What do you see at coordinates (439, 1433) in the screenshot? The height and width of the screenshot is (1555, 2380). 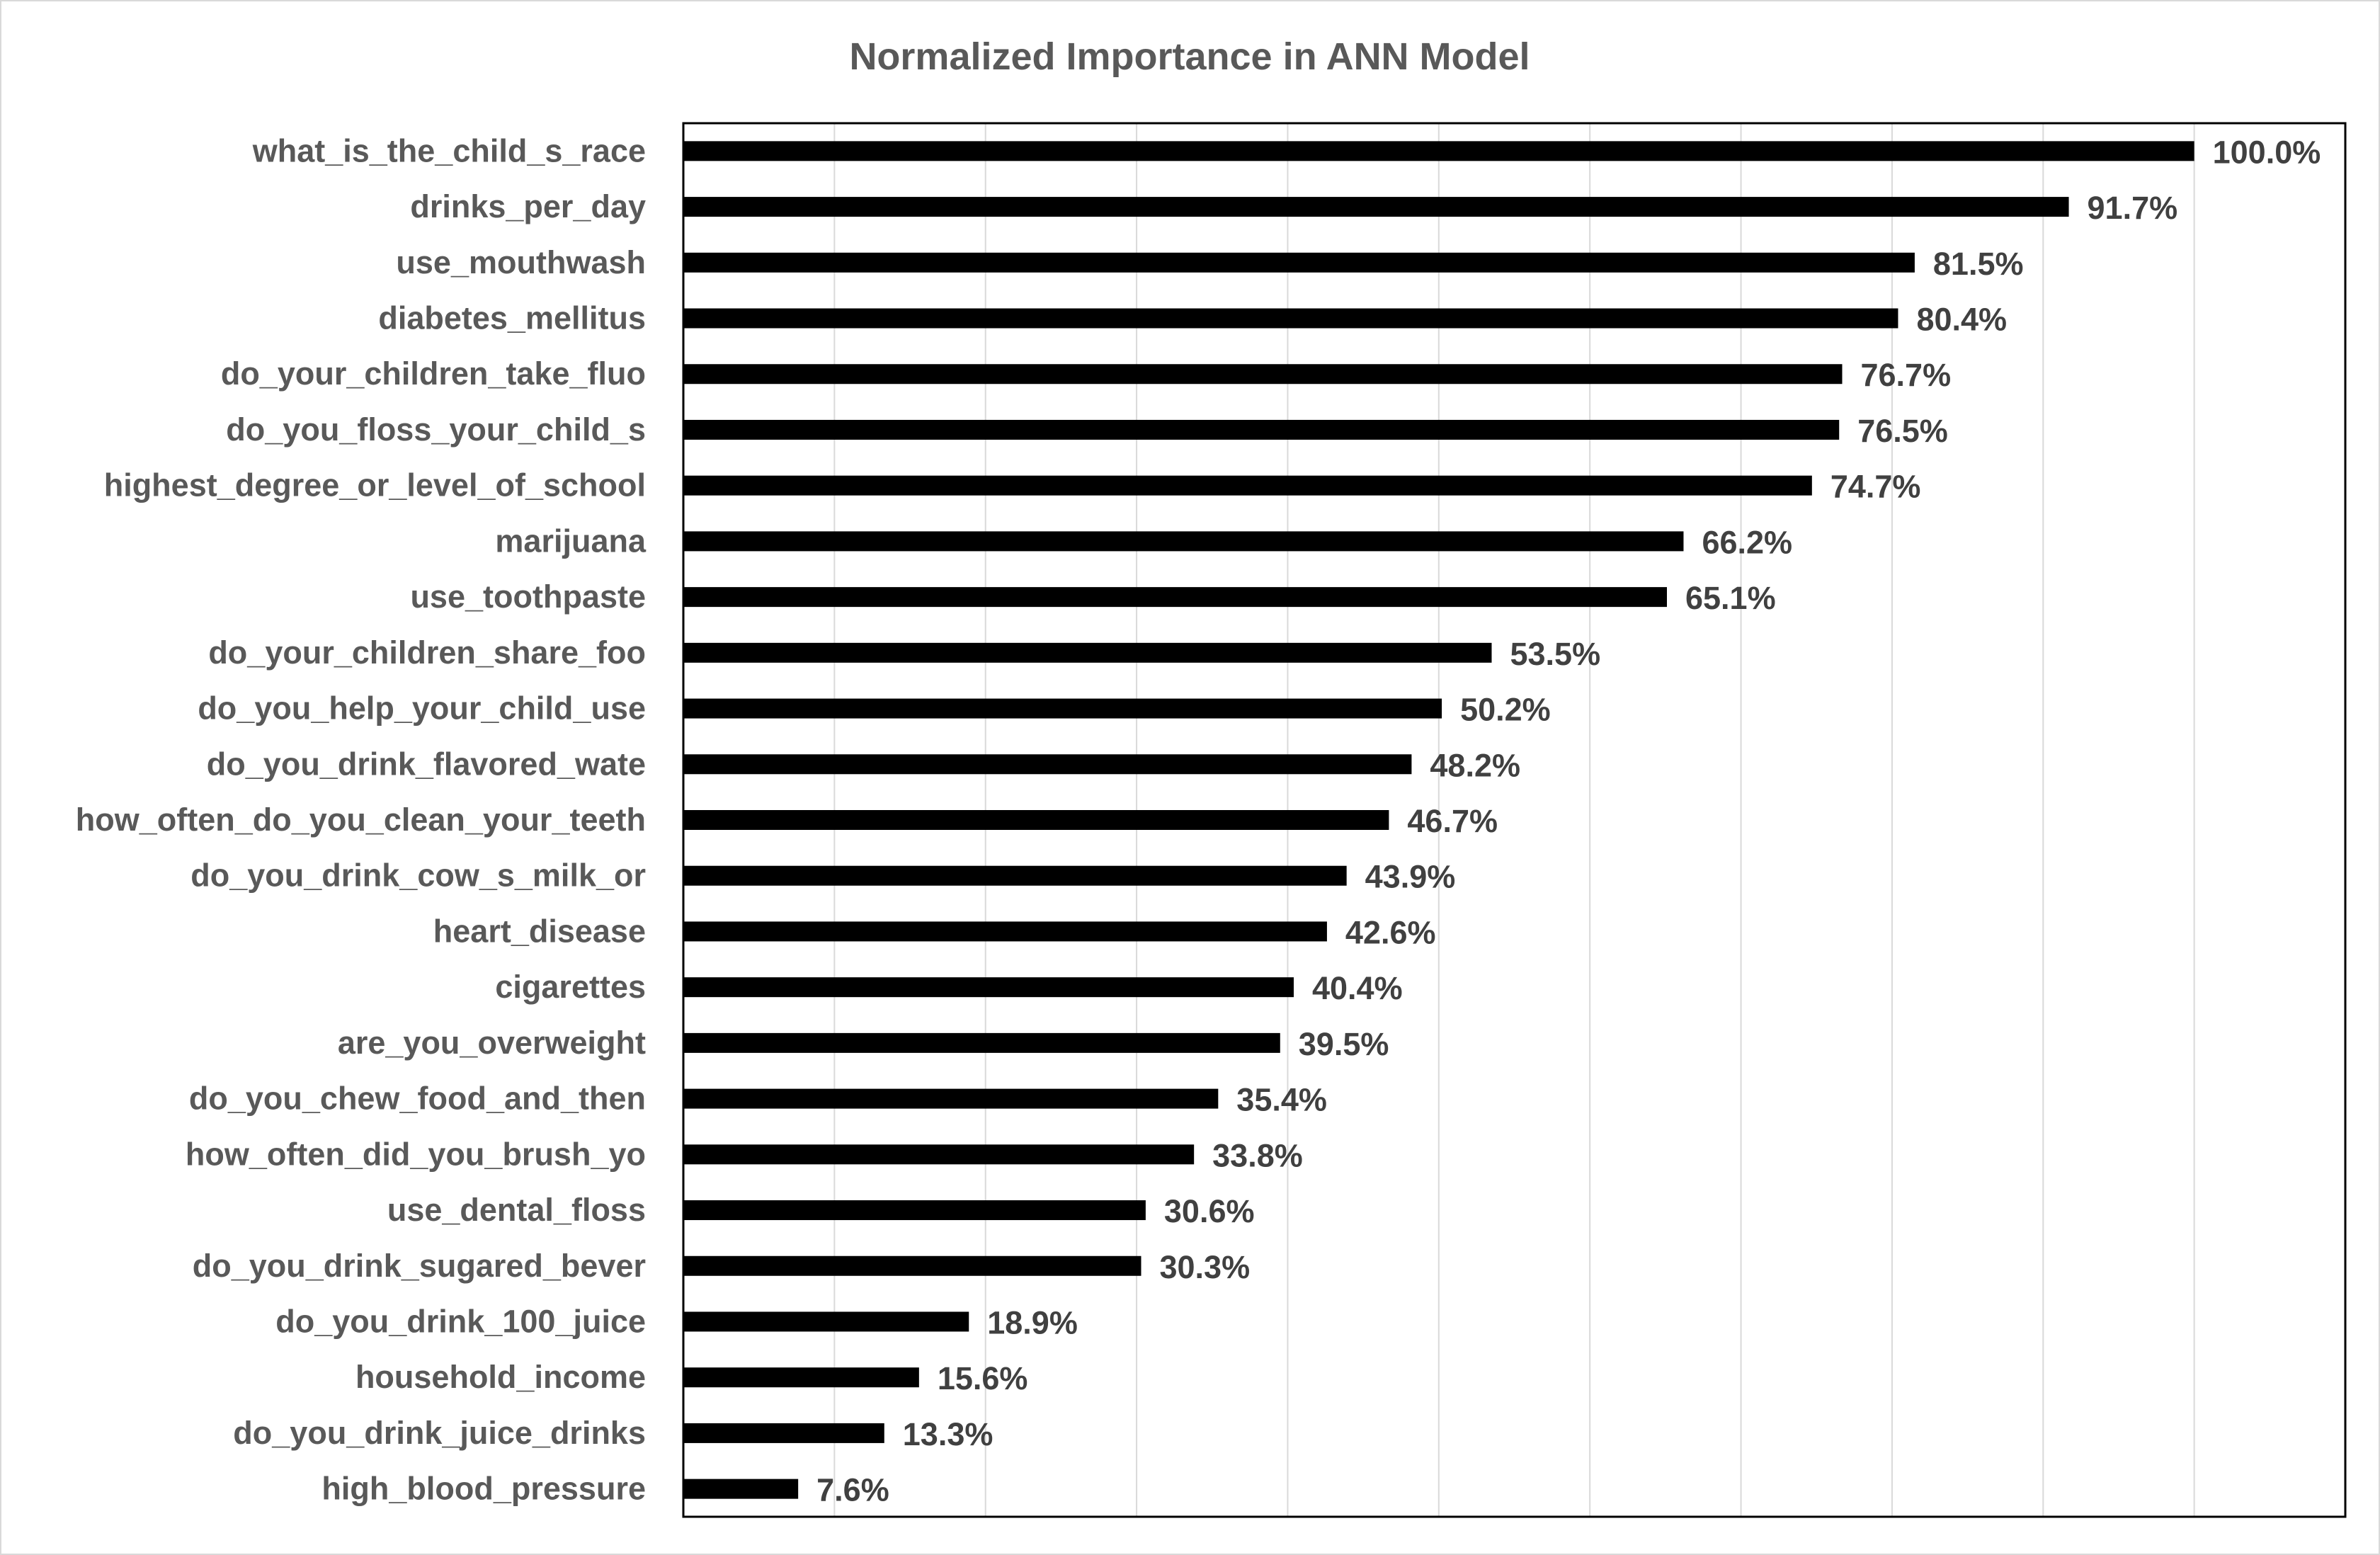 I see `category-label: do_you_drink_juice_drinks` at bounding box center [439, 1433].